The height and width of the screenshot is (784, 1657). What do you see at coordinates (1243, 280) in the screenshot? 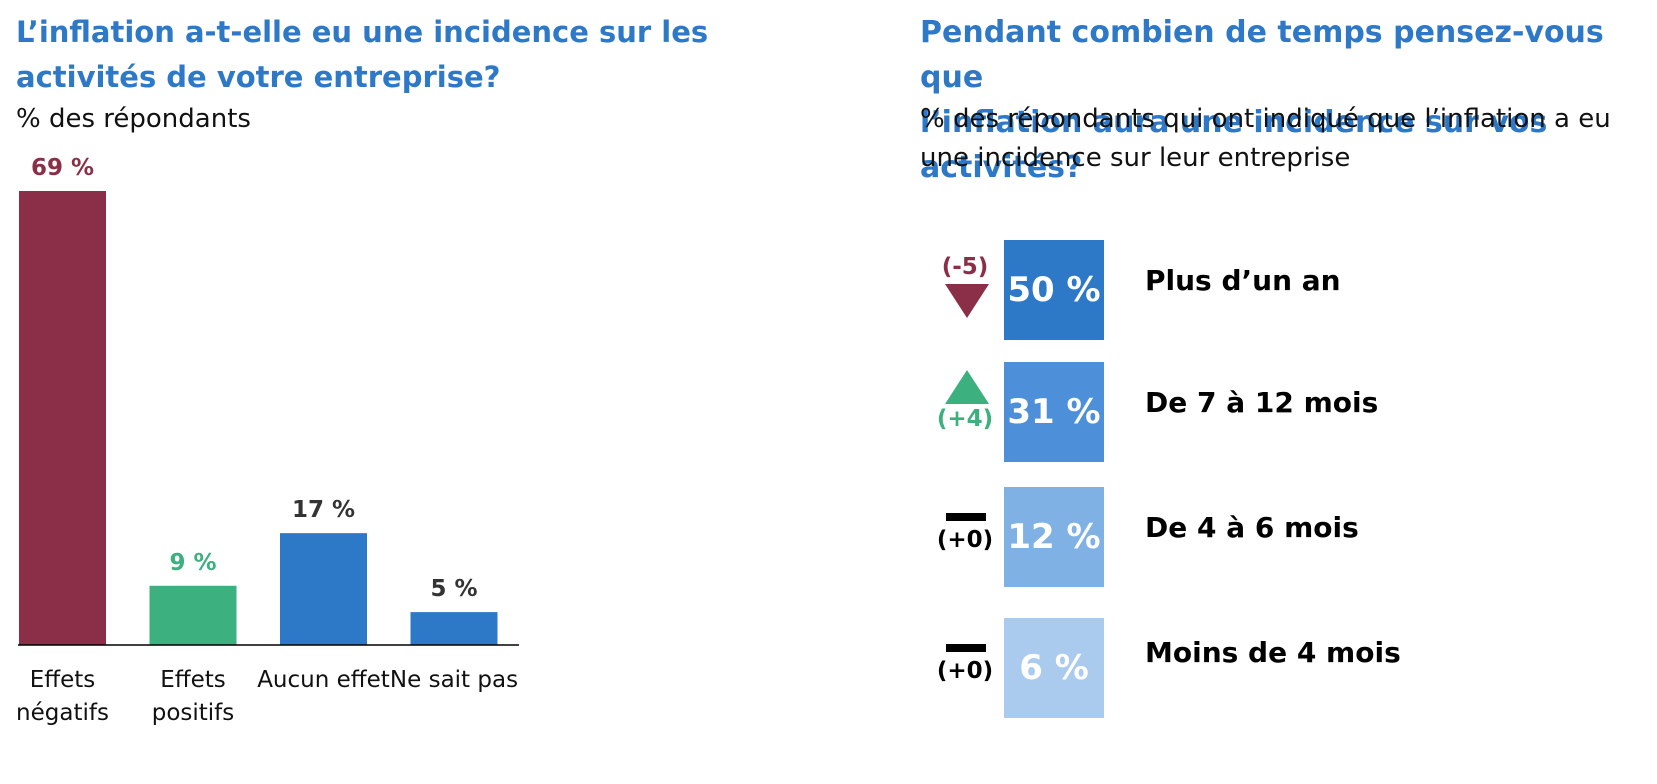
I see `duration-label: Plus d’un an` at bounding box center [1243, 280].